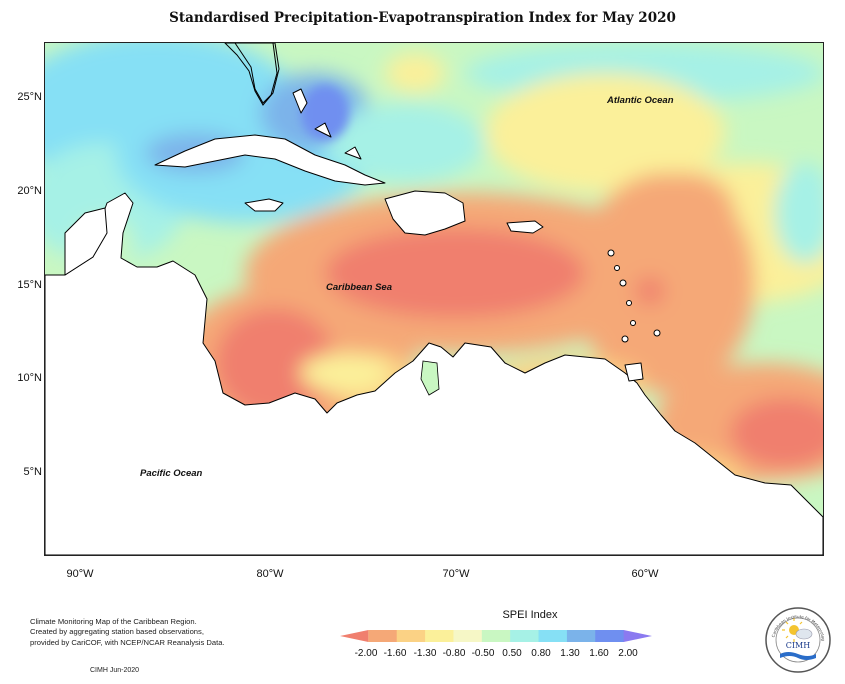 Image resolution: width=845 pixels, height=684 pixels. I want to click on lon-label-70w: 70°W, so click(456, 574).